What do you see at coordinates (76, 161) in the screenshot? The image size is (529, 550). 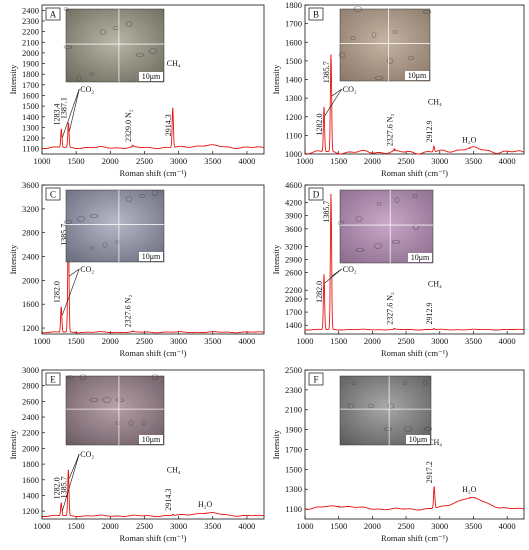 I see `x-tick-label: 1500` at bounding box center [76, 161].